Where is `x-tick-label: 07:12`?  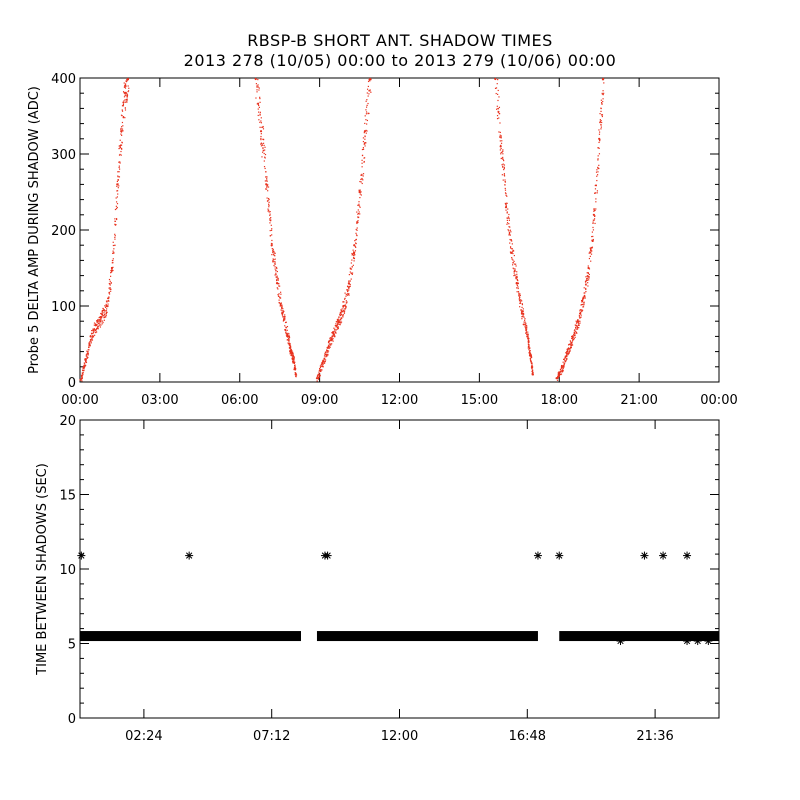 x-tick-label: 07:12 is located at coordinates (271, 736).